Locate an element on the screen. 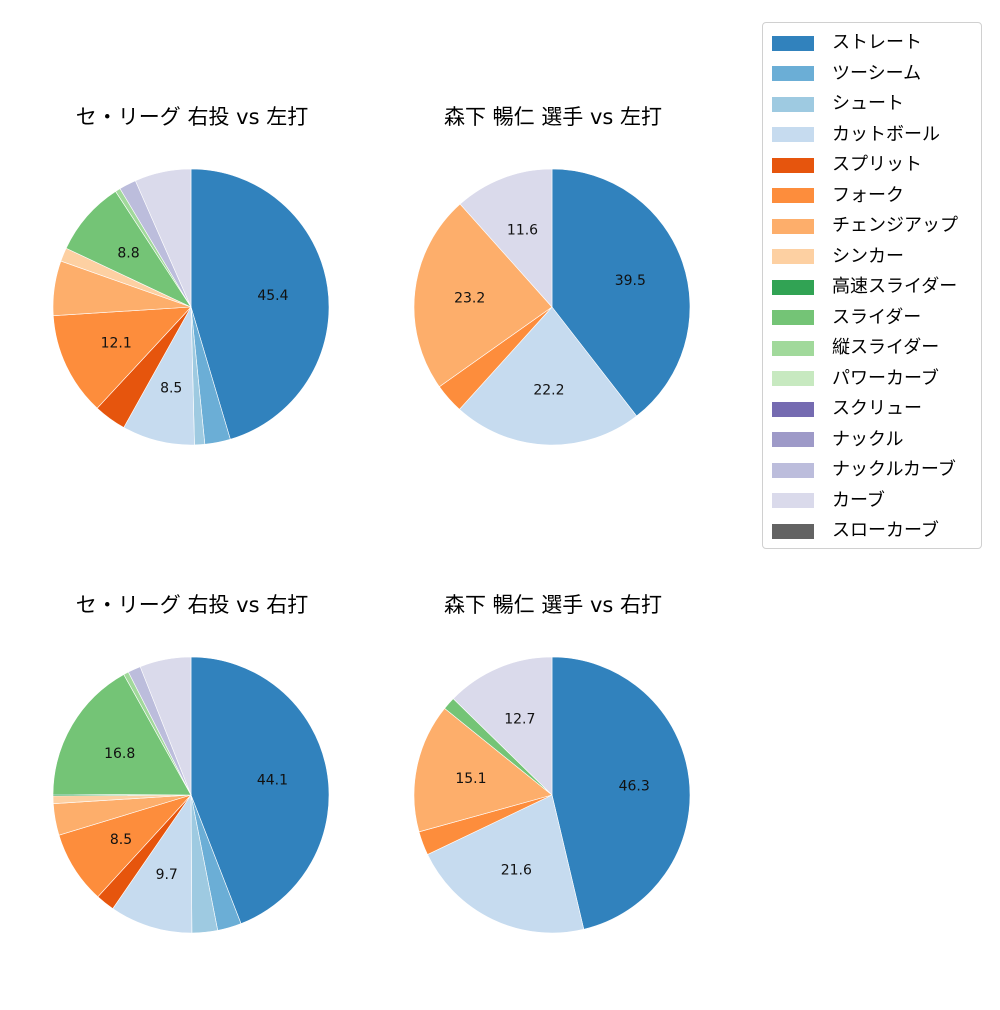 The image size is (1000, 1010). slice-value-label: 23.2 is located at coordinates (469, 299).